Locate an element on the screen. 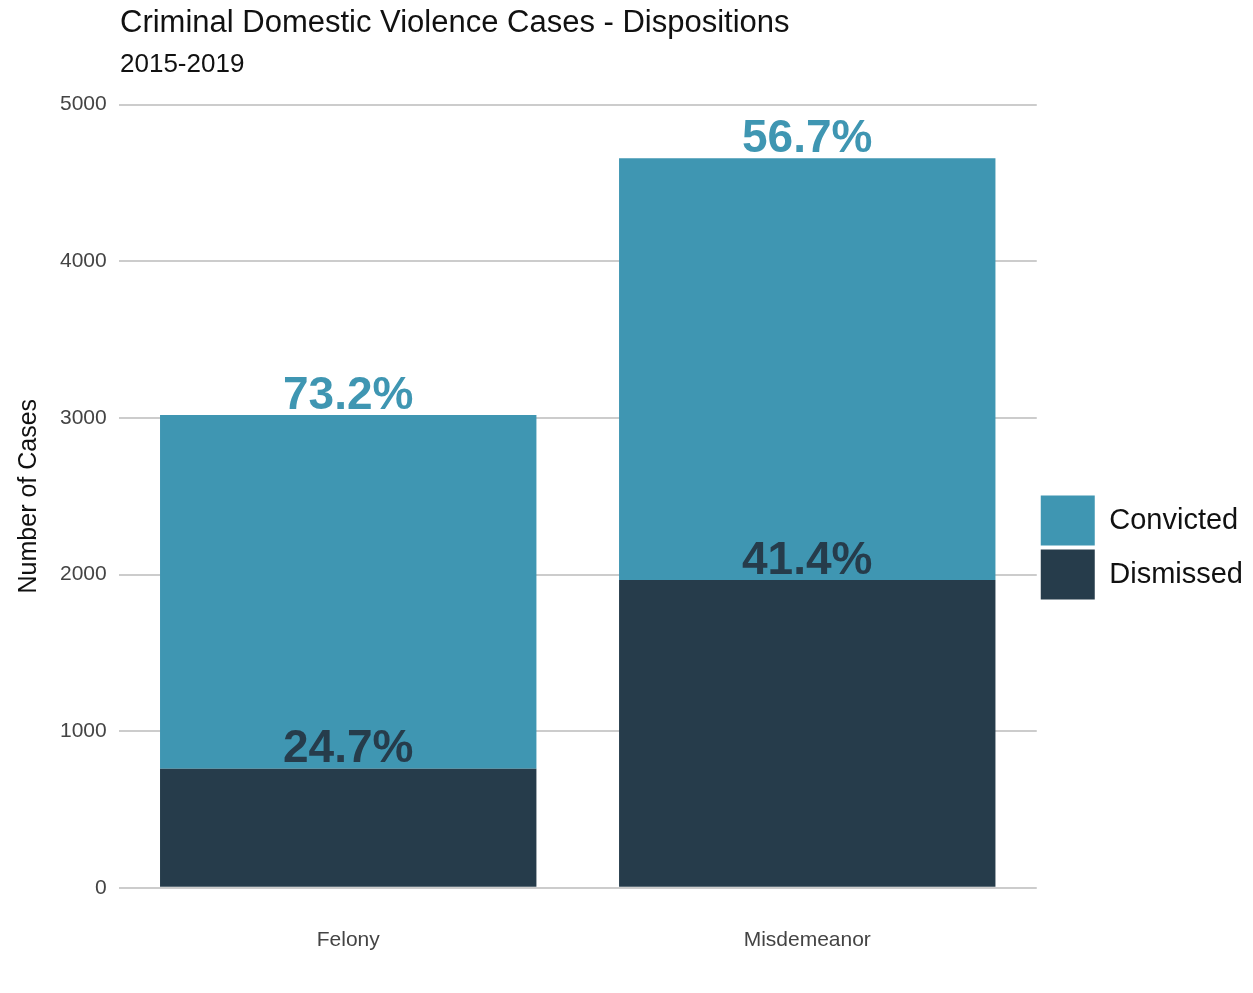  legend-label: Dismissed is located at coordinates (1176, 572).